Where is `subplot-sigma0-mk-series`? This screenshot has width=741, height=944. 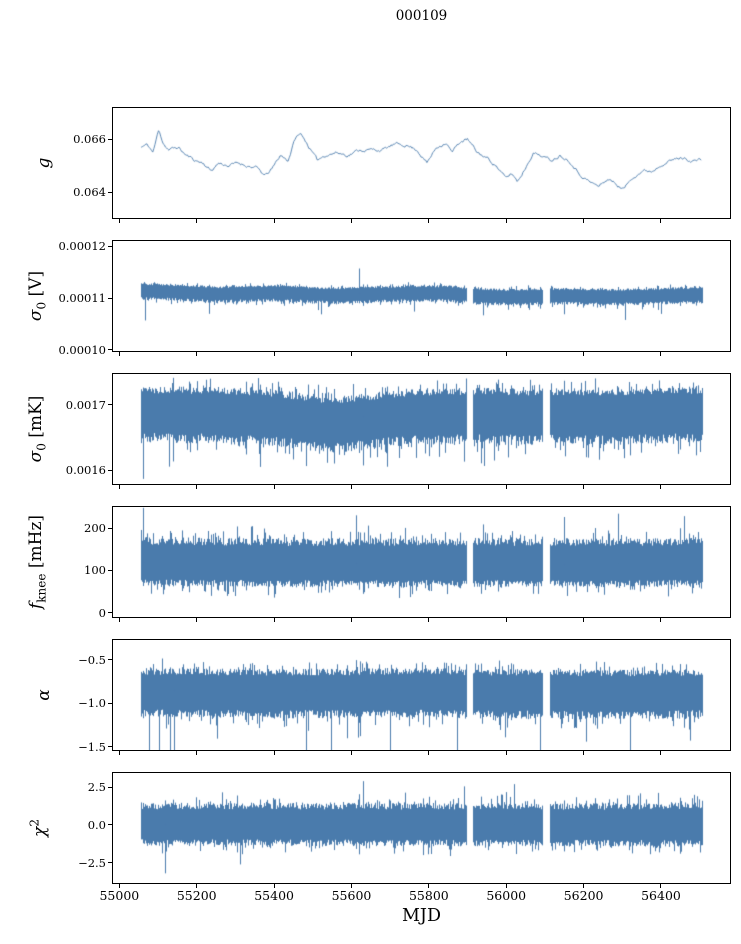 subplot-sigma0-mk-series is located at coordinates (421, 429).